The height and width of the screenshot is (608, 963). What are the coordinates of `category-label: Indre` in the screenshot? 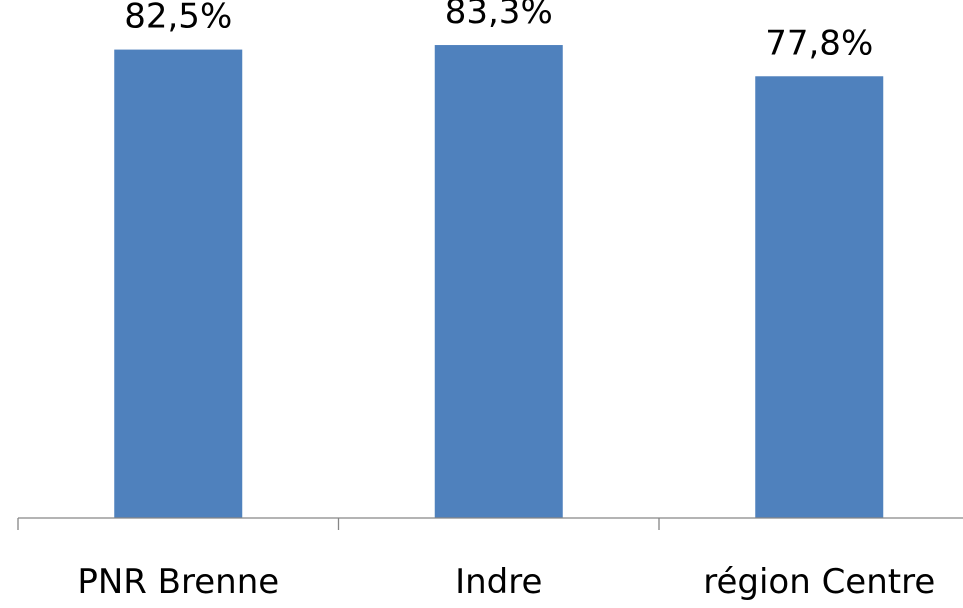 It's located at (498, 582).